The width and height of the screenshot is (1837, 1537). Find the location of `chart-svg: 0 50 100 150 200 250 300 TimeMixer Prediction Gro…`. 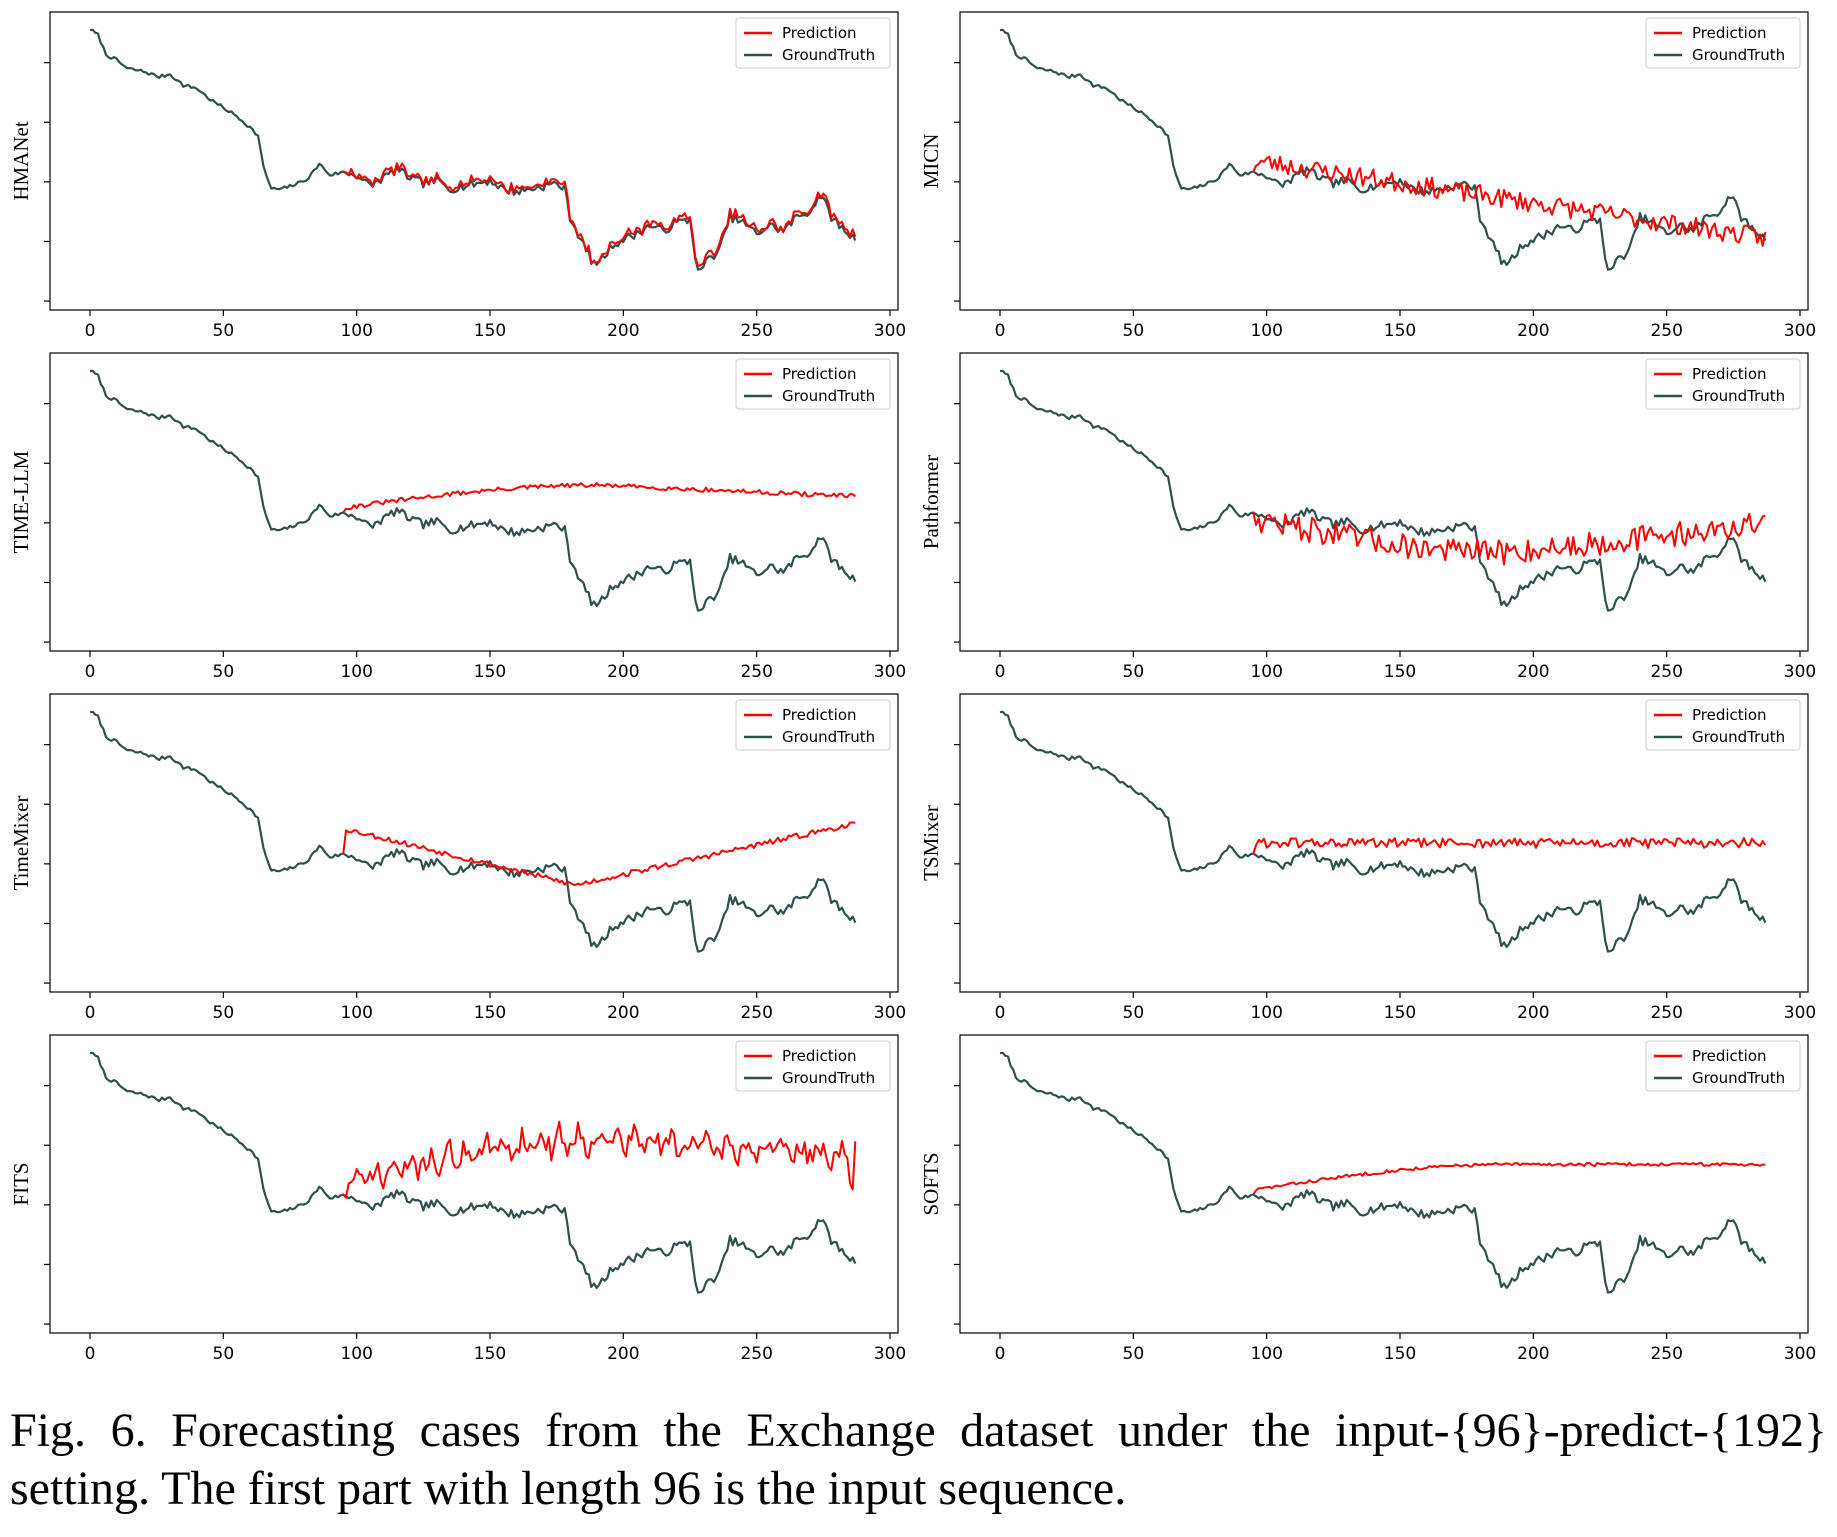

chart-svg: 0 50 100 150 200 250 300 TimeMixer Prediction Gro… is located at coordinates (457, 858).